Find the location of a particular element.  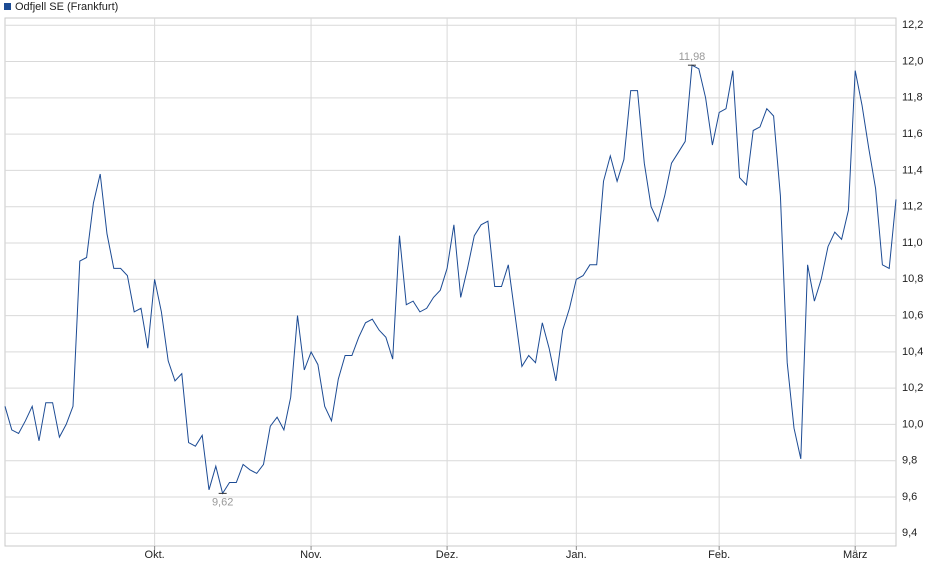

x-tick-label: Feb. is located at coordinates (719, 555).